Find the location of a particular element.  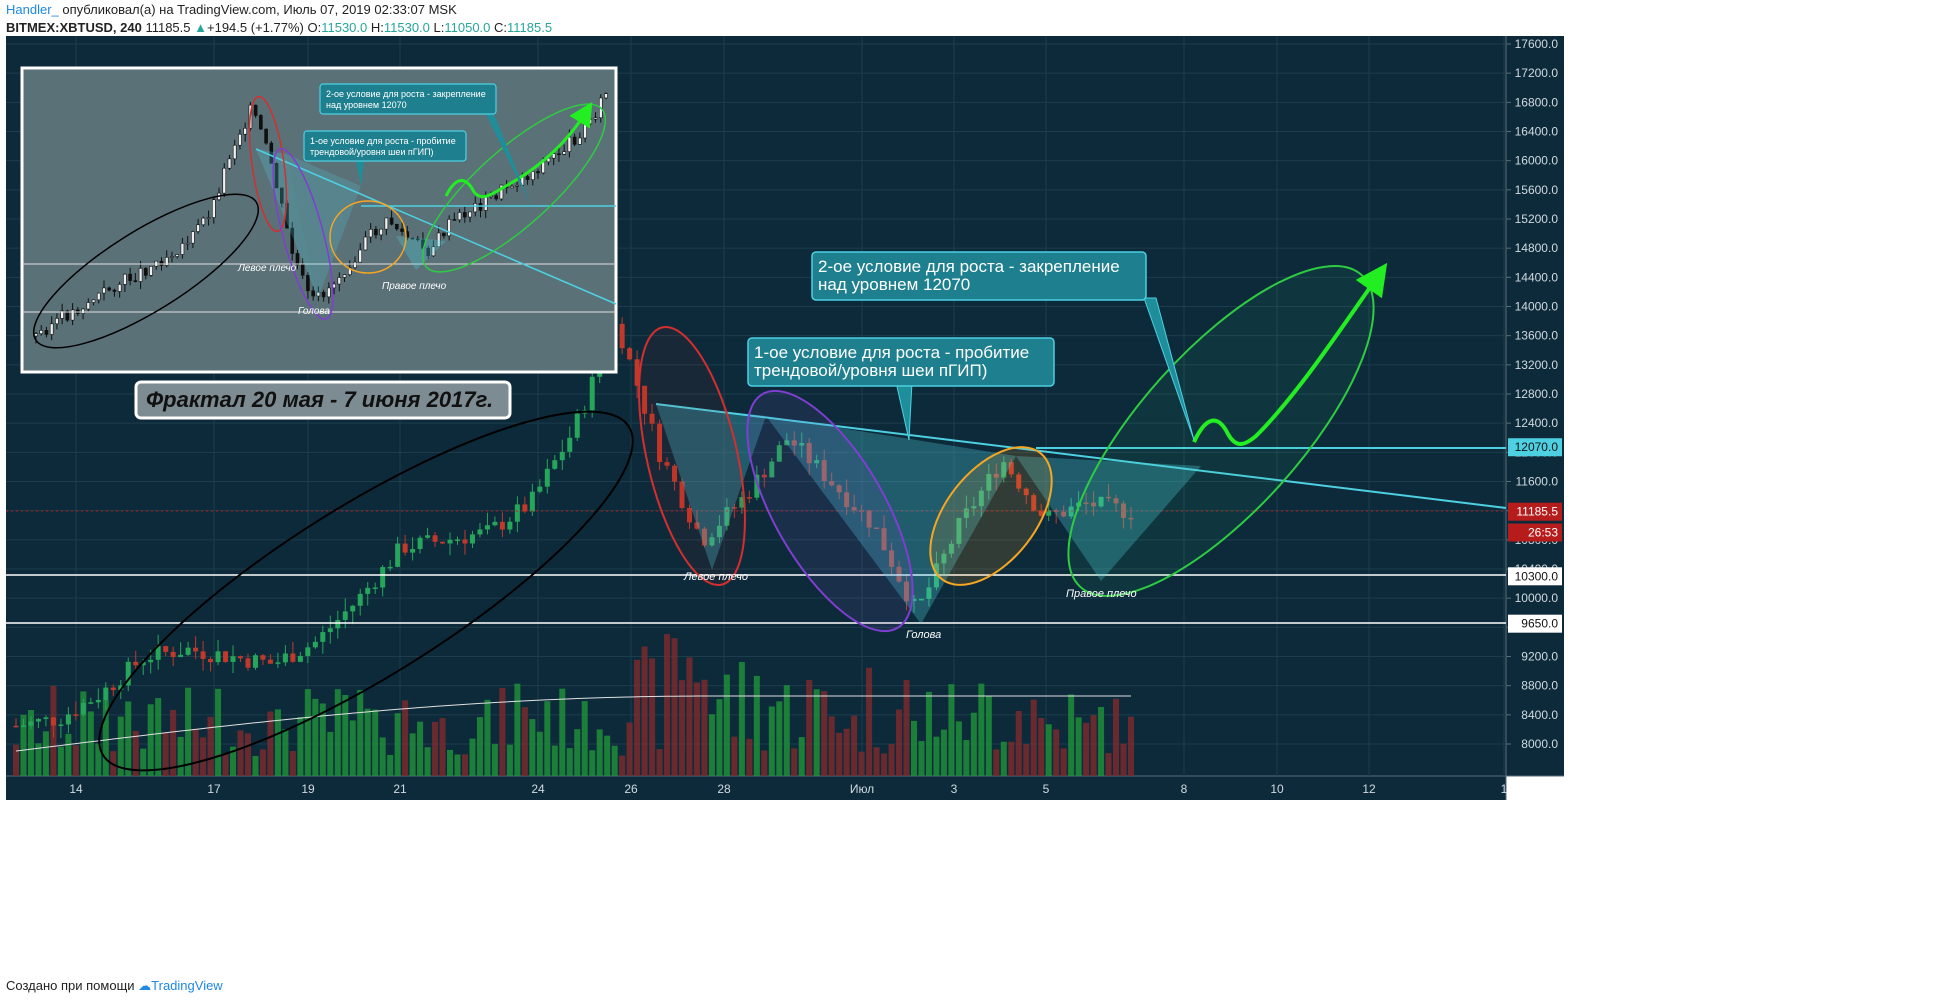

ellipse-purple is located at coordinates (830, 511).